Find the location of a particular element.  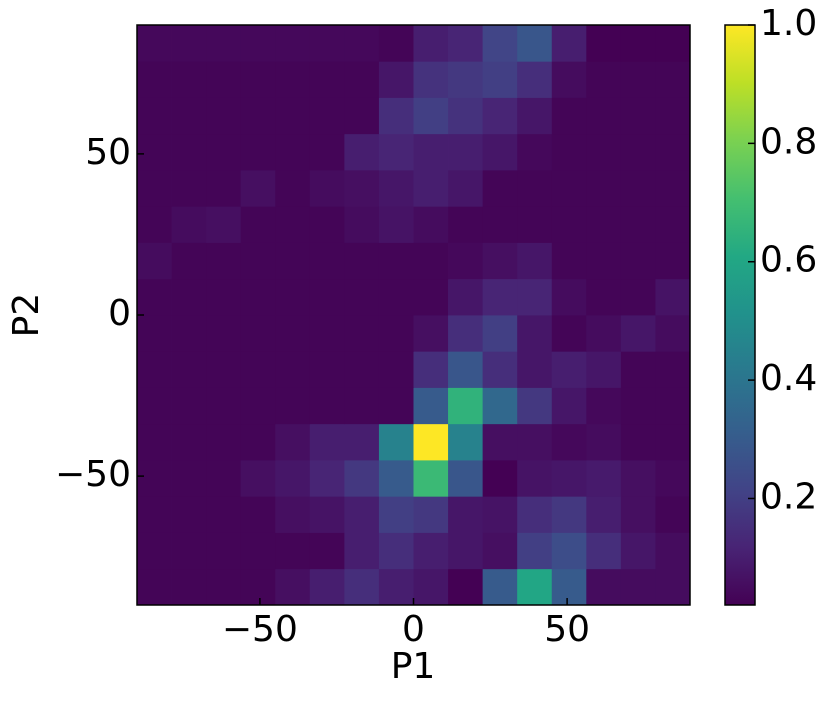

x-tick-label: 50 is located at coordinates (567, 629).